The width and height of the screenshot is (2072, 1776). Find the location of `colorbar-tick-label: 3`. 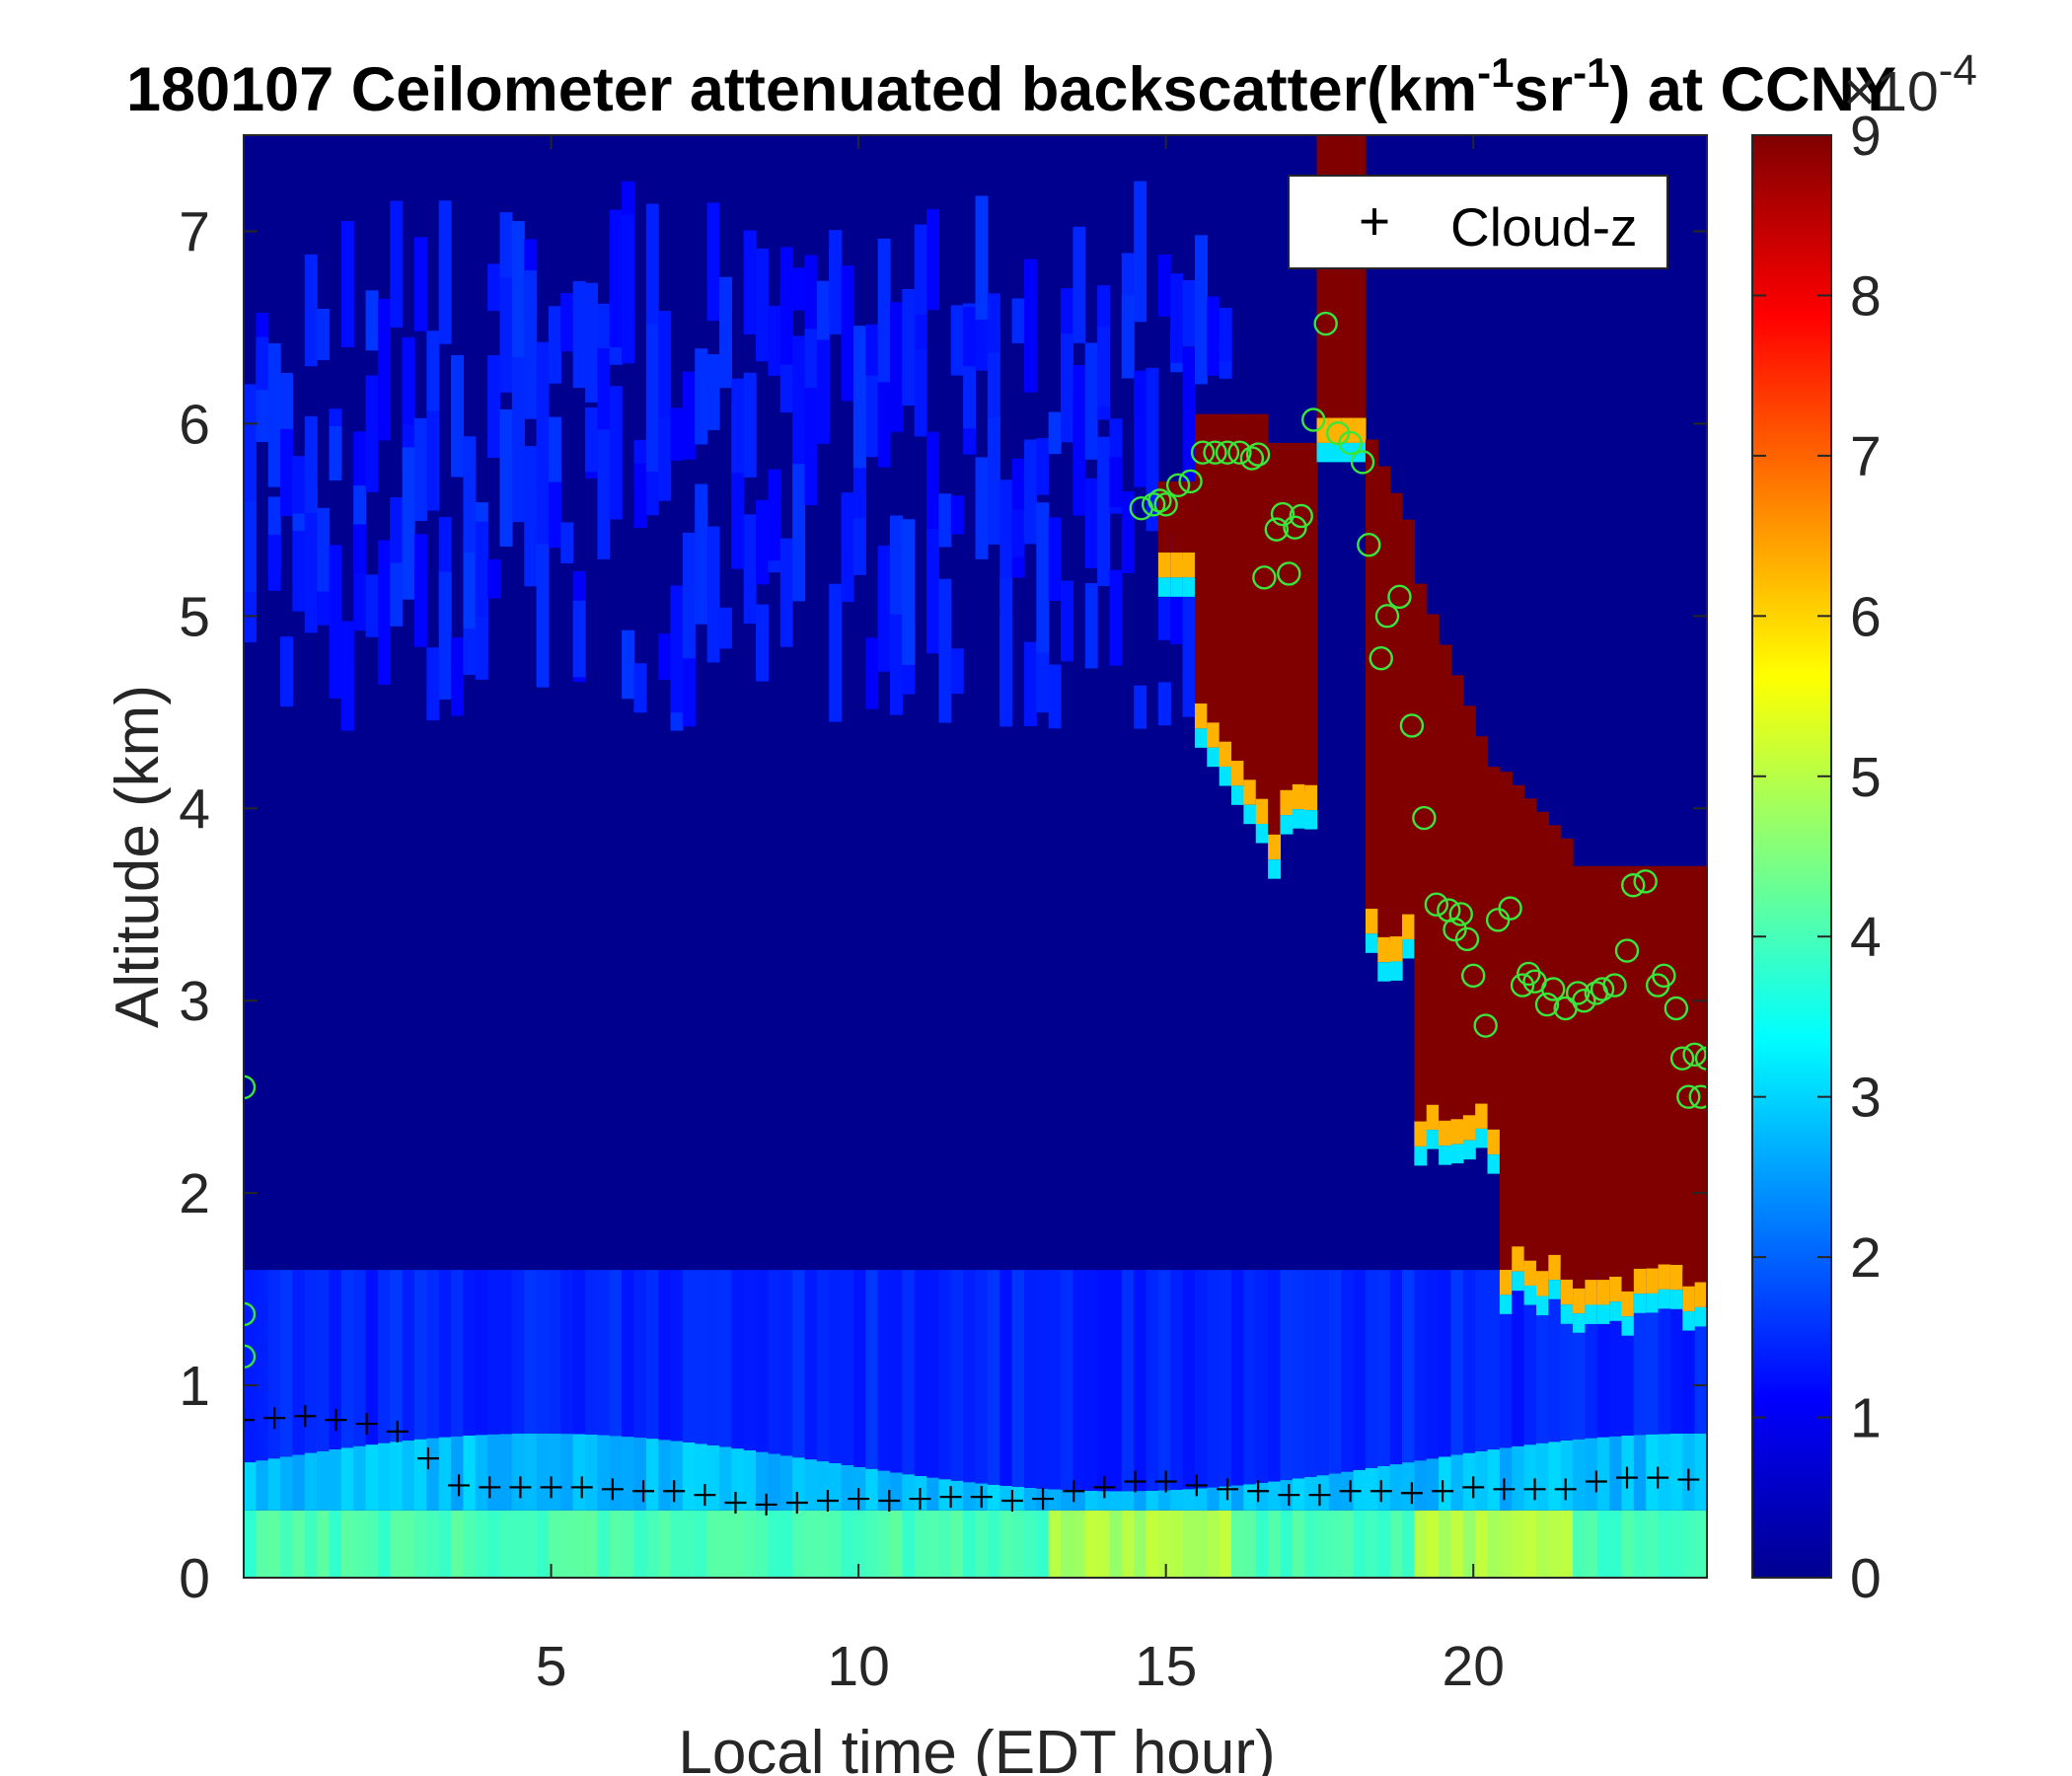

colorbar-tick-label: 3 is located at coordinates (1866, 1098).